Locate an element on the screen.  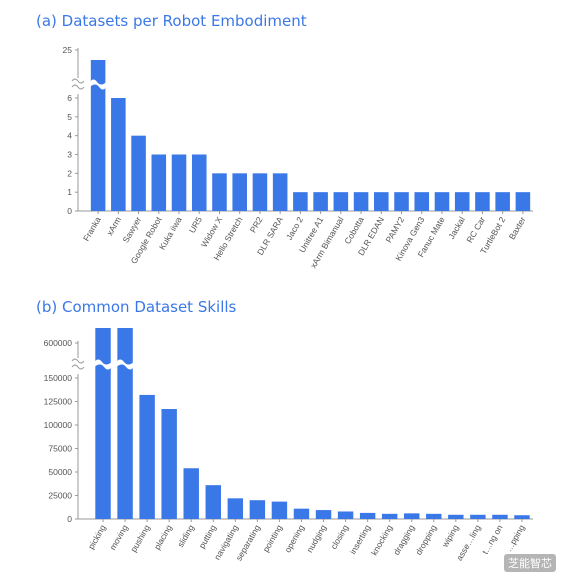
chart-a-y-tick-label: 1 is located at coordinates (69, 192).